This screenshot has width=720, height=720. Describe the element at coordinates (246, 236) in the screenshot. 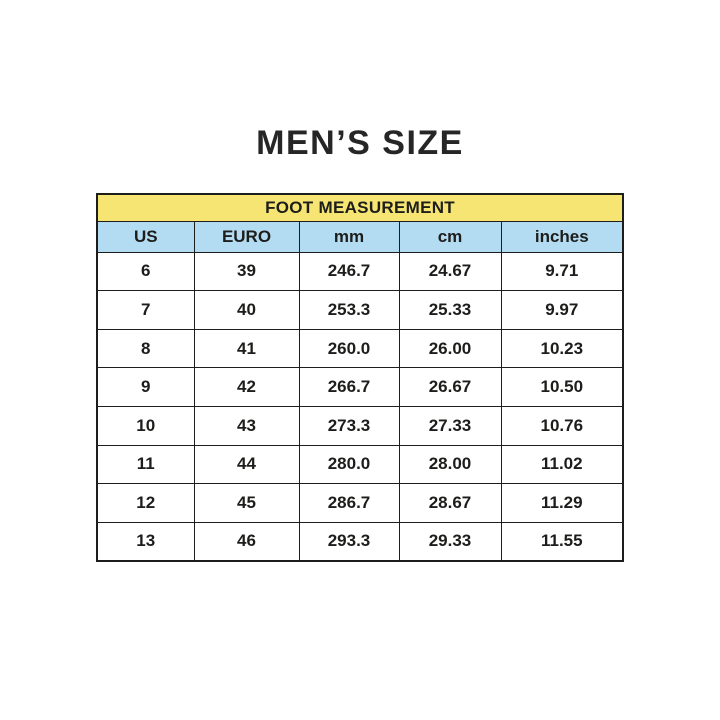

I see `column-header-euro: EURO` at that location.